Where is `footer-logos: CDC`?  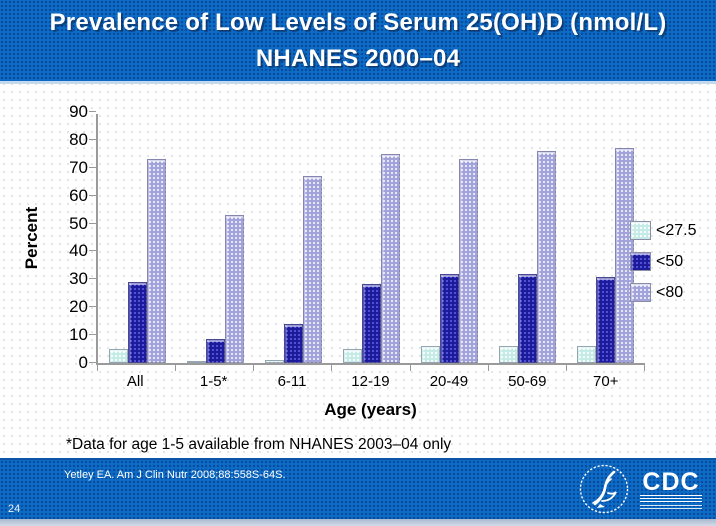
footer-logos: CDC is located at coordinates (640, 489).